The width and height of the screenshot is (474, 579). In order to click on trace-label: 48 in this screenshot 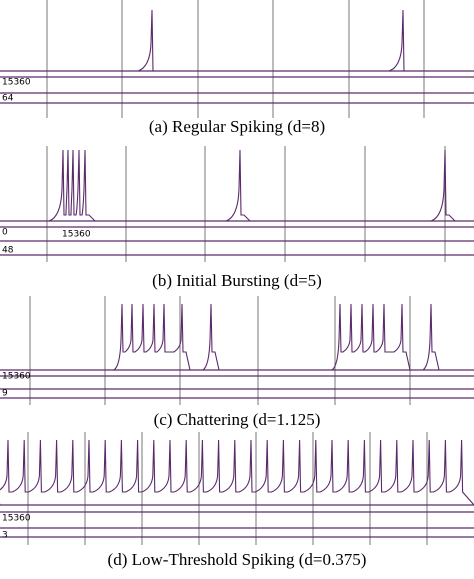, I will do `click(8, 251)`.